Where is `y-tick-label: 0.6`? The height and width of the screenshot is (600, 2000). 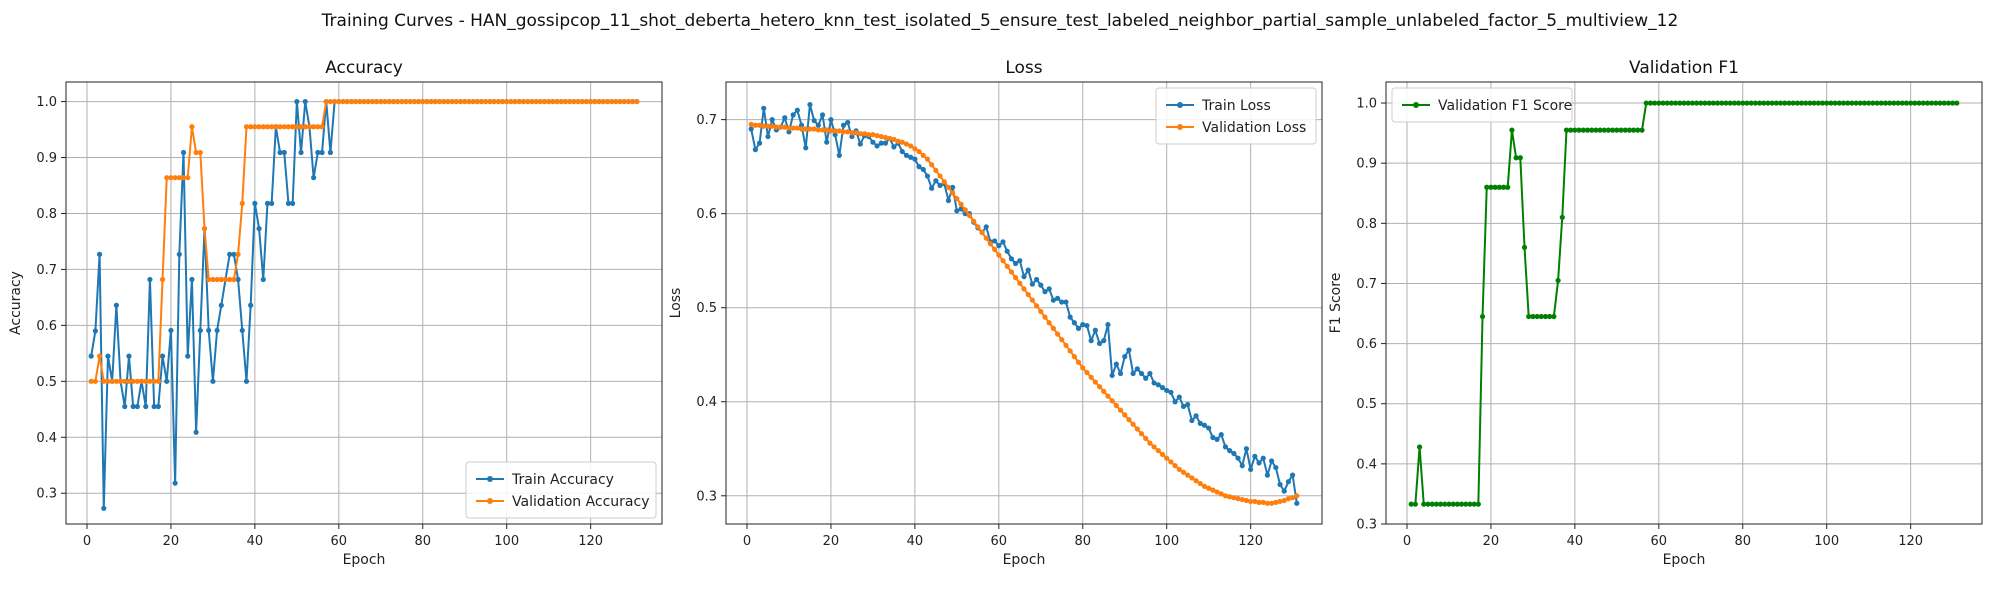 y-tick-label: 0.6 is located at coordinates (46, 326).